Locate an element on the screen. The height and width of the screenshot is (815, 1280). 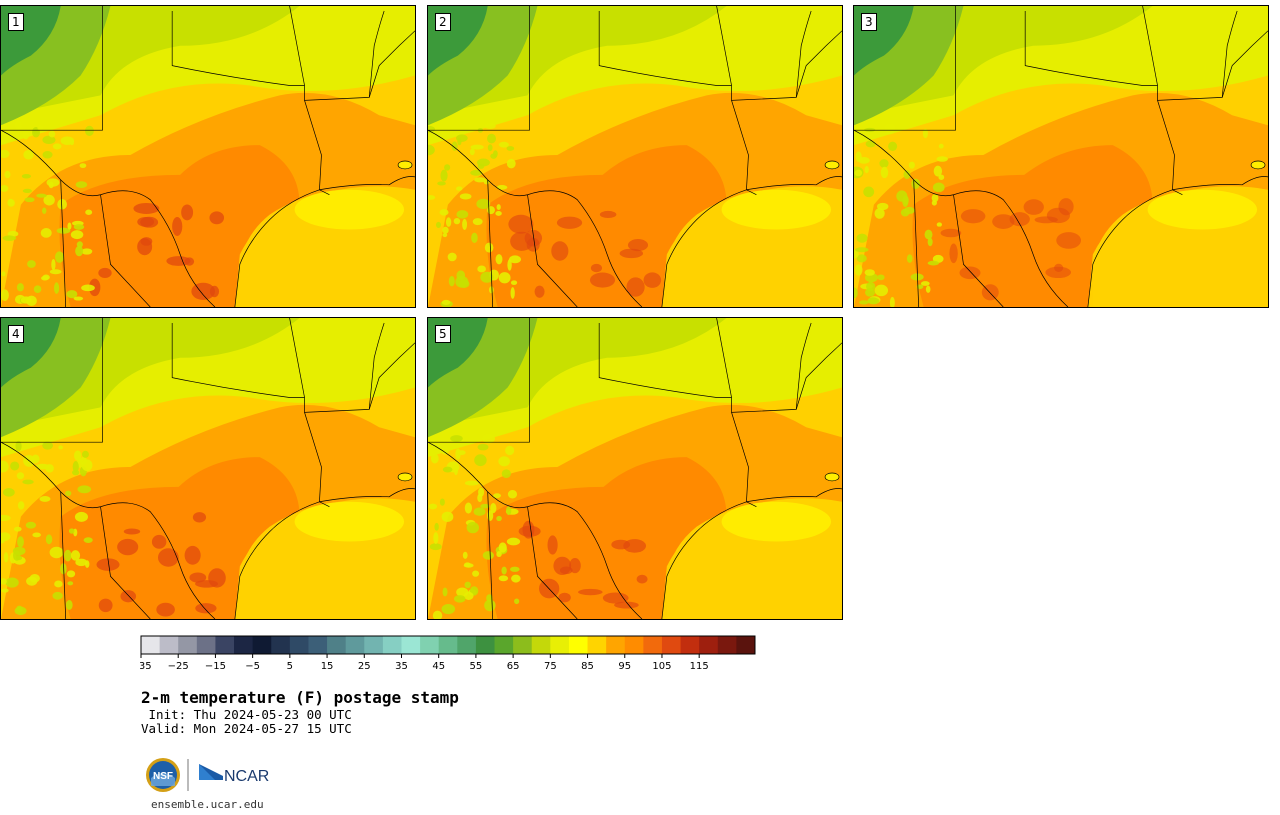
colorbar-frame is located at coordinates (448, 645).